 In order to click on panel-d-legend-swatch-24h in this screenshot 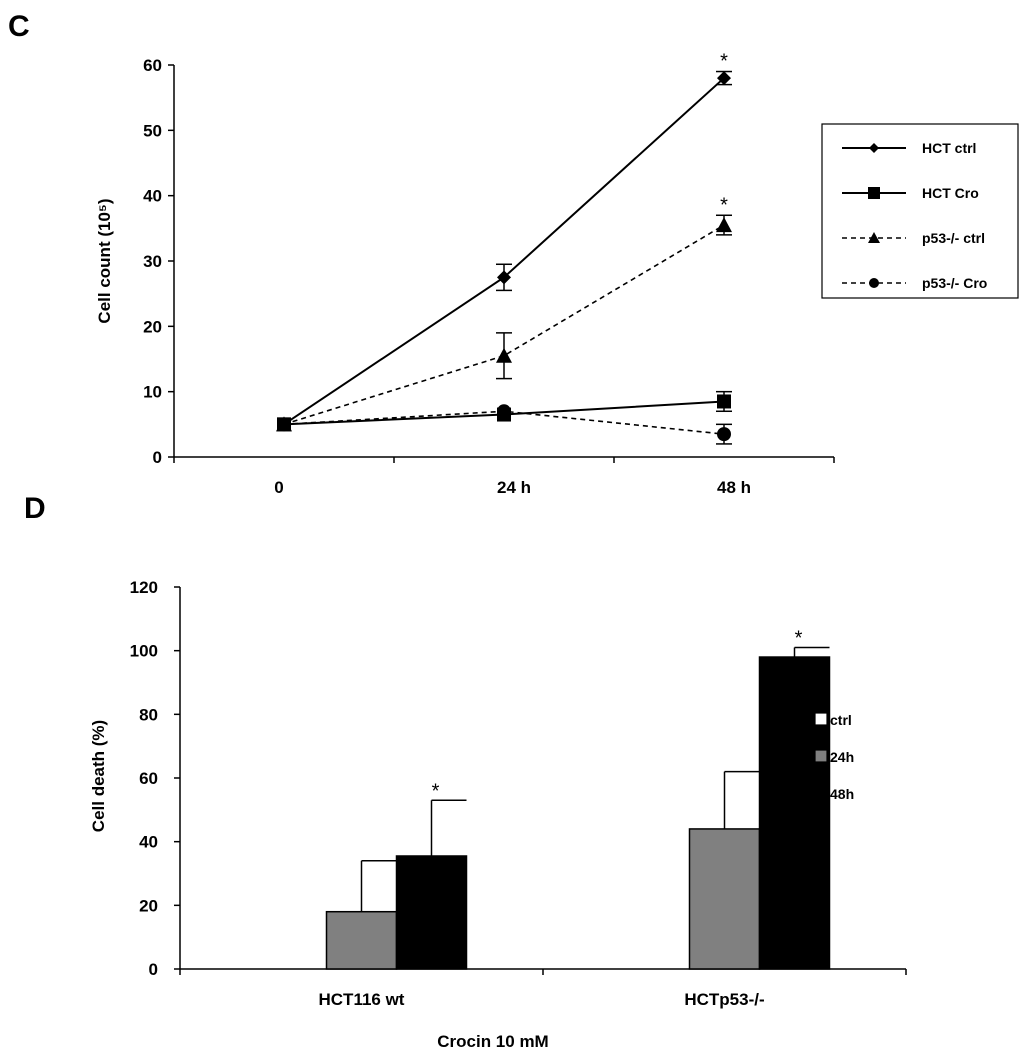, I will do `click(821, 756)`.